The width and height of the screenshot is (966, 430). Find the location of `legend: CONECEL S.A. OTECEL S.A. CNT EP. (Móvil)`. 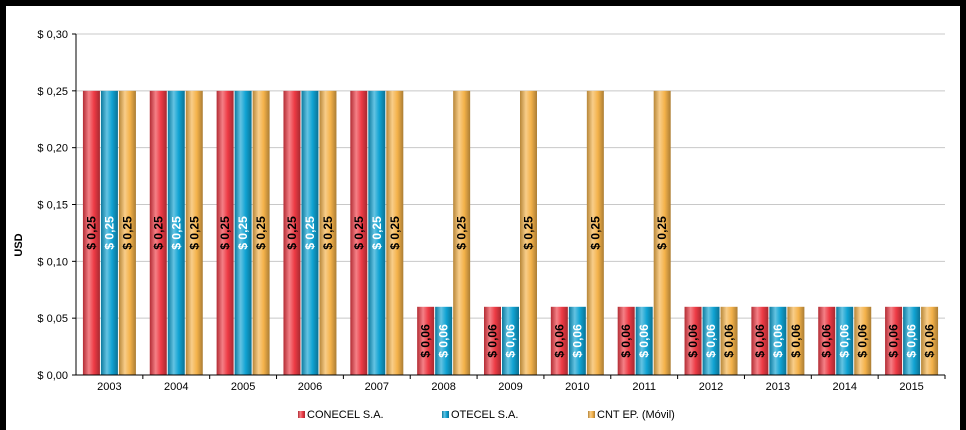

legend: CONECEL S.A. OTECEL S.A. CNT EP. (Móvil) is located at coordinates (486, 415).